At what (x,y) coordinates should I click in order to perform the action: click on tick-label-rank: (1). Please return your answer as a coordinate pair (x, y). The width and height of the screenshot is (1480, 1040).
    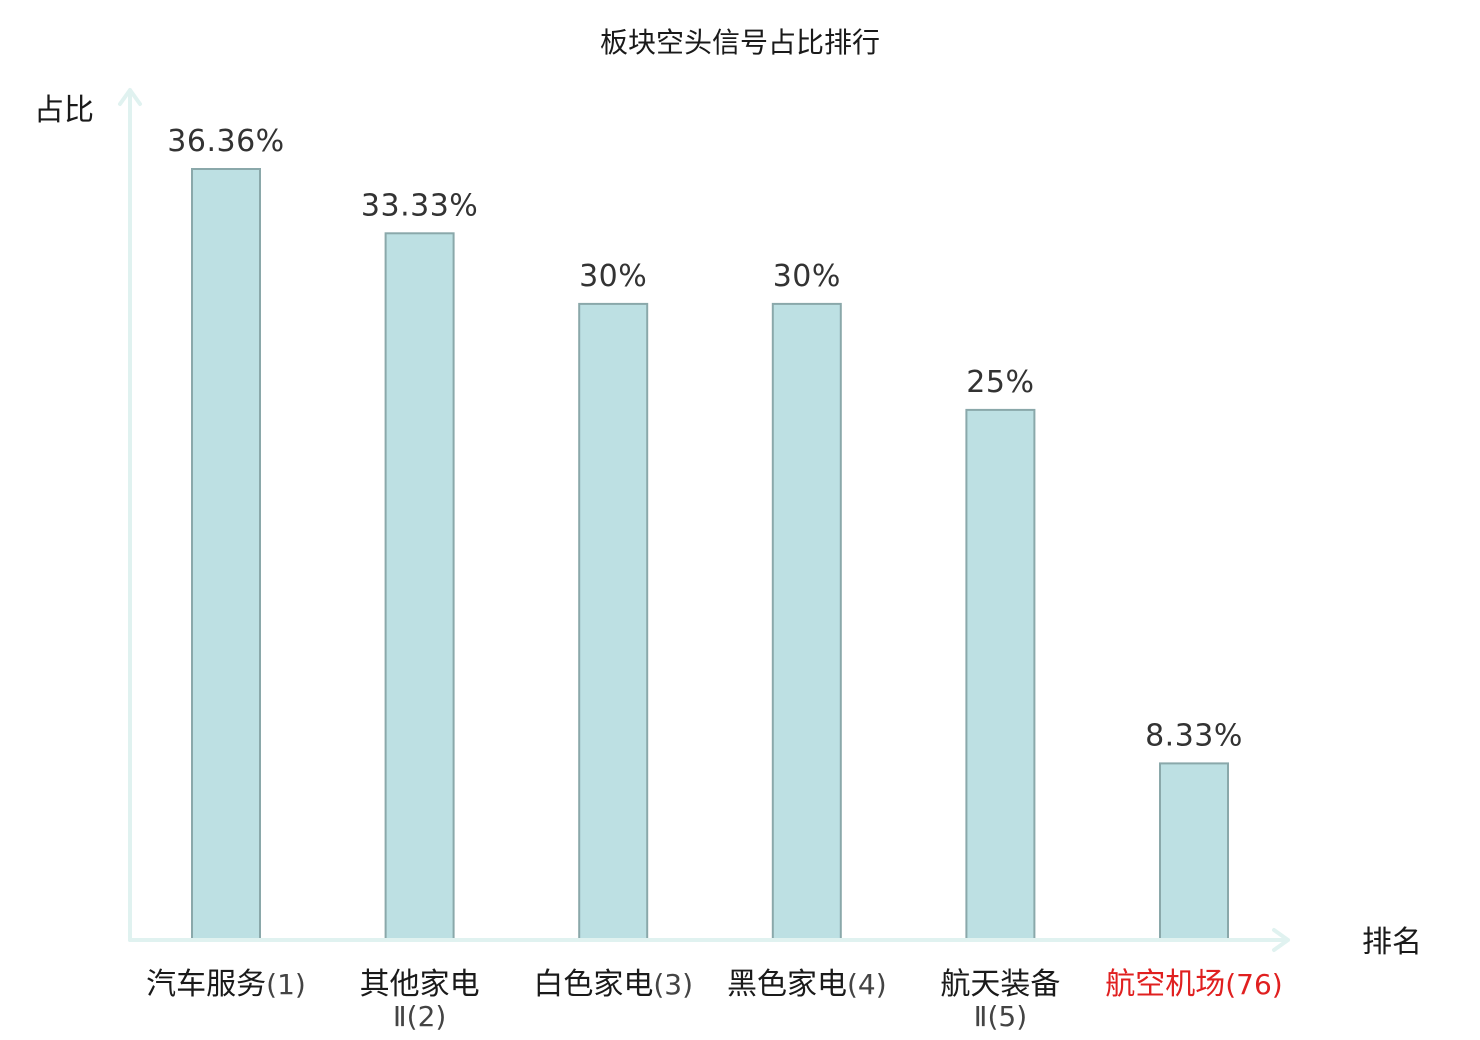
    Looking at the image, I should click on (286, 984).